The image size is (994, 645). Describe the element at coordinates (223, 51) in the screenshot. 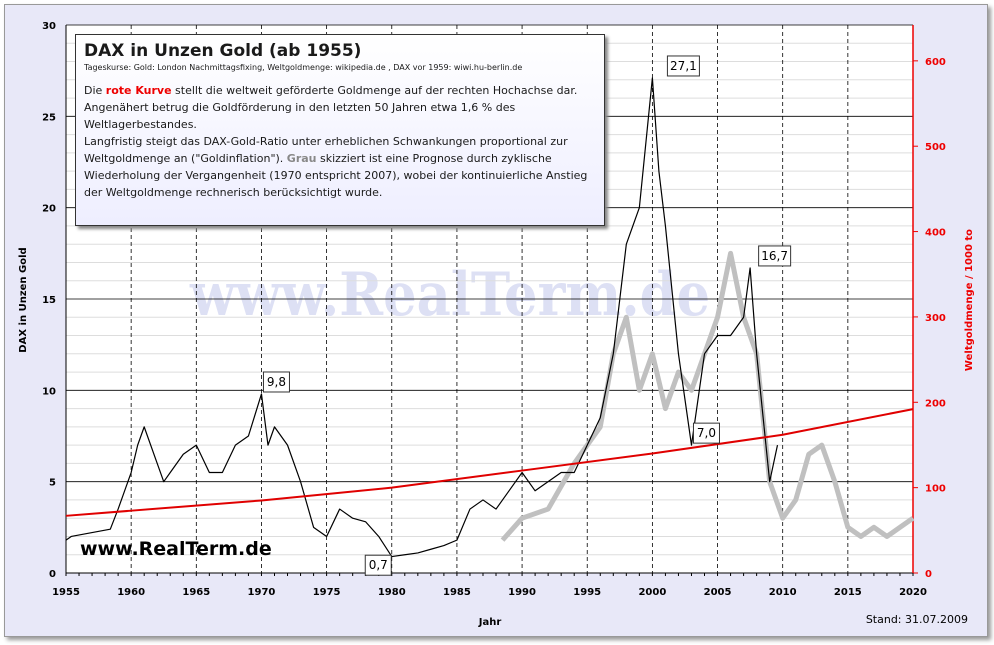

I see `chart-title: DAX in Unzen Gold (ab 1955)` at that location.